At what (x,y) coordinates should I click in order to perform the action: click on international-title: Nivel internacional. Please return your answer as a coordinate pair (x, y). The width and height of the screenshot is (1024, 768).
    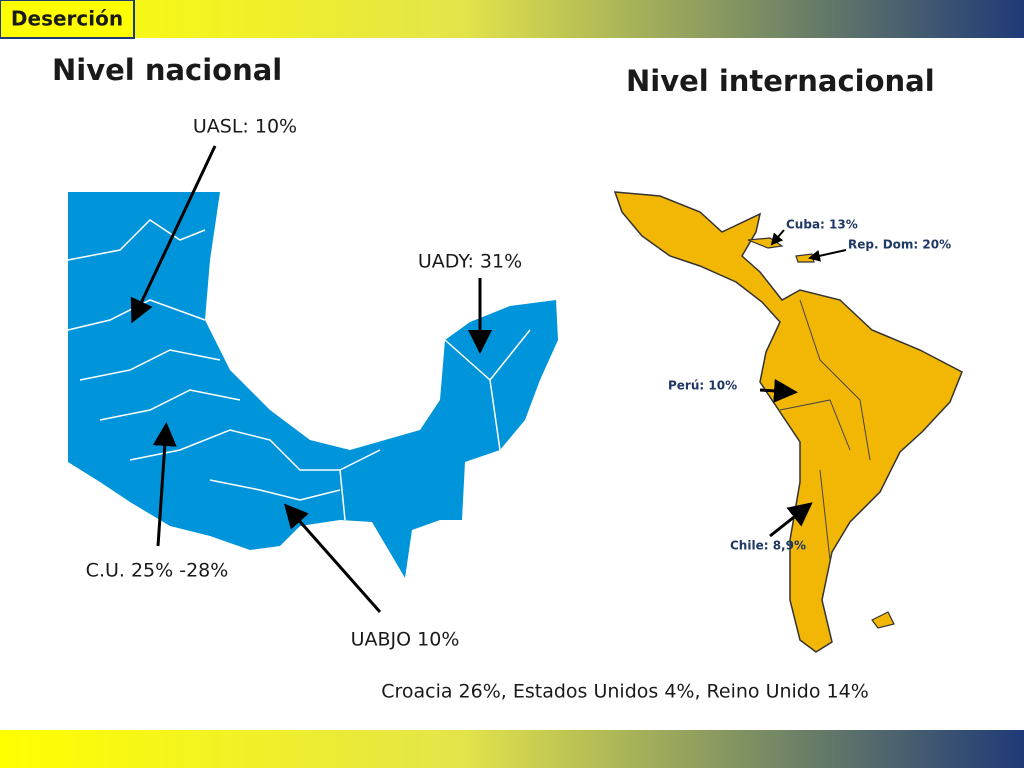
    Looking at the image, I should click on (780, 81).